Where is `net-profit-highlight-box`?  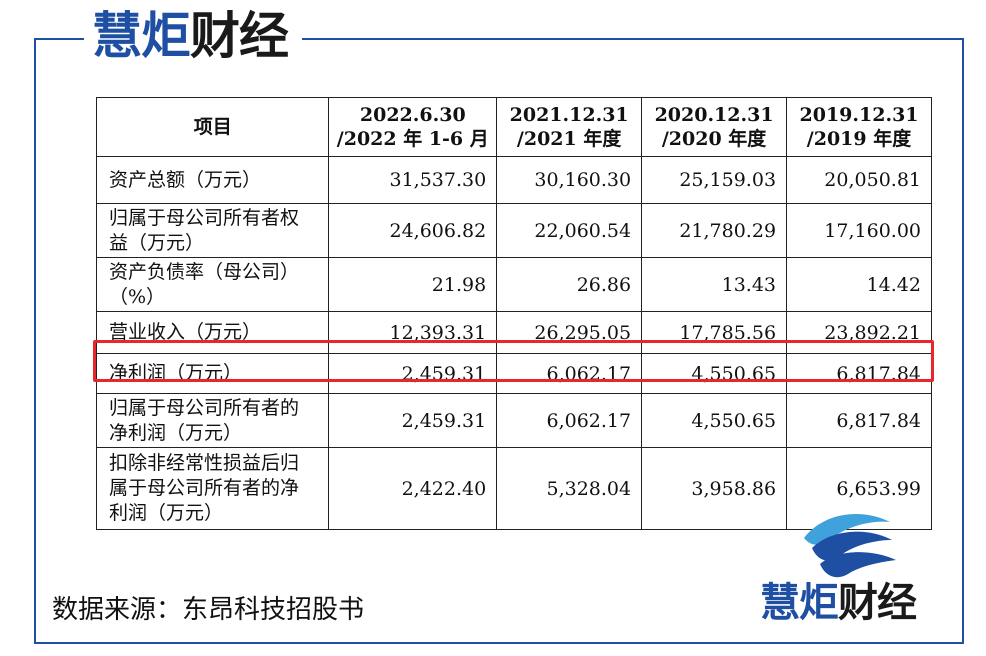 net-profit-highlight-box is located at coordinates (513, 361).